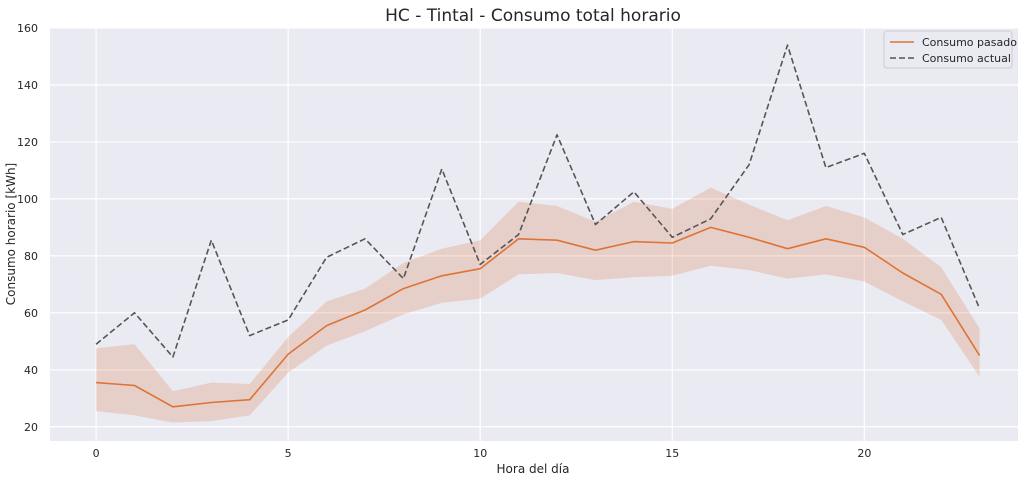 The width and height of the screenshot is (1025, 483). What do you see at coordinates (31, 370) in the screenshot?
I see `y-tick-label: 40` at bounding box center [31, 370].